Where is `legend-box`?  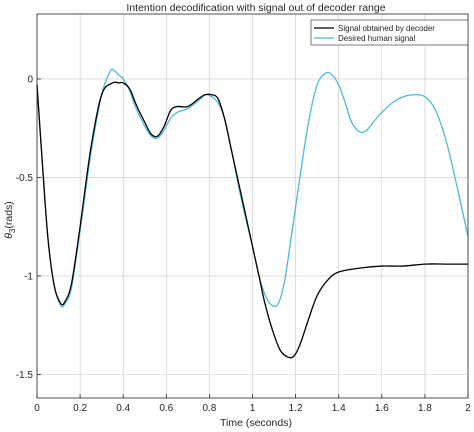
legend-box is located at coordinates (389, 32).